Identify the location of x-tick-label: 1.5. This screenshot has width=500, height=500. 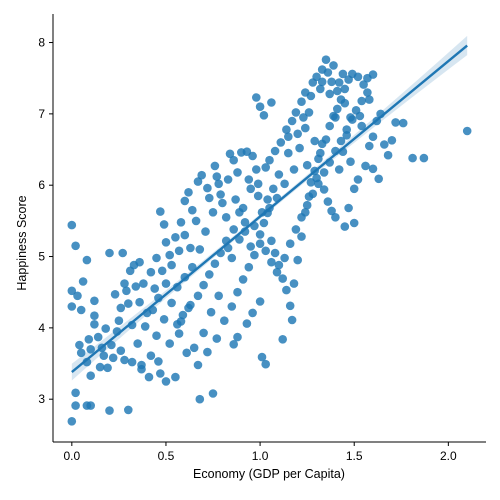
(354, 456).